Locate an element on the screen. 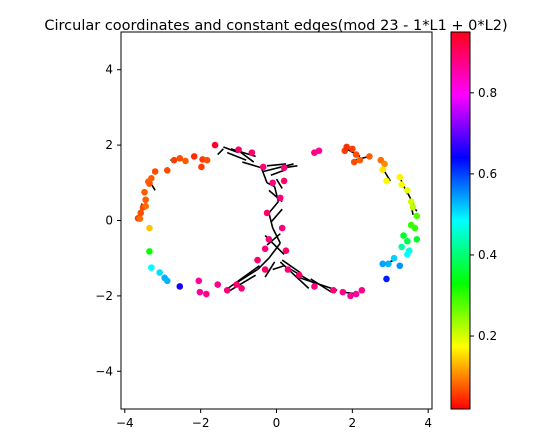  colorbar: 0.2 0.4 0.6 0.8 is located at coordinates (473, 220).